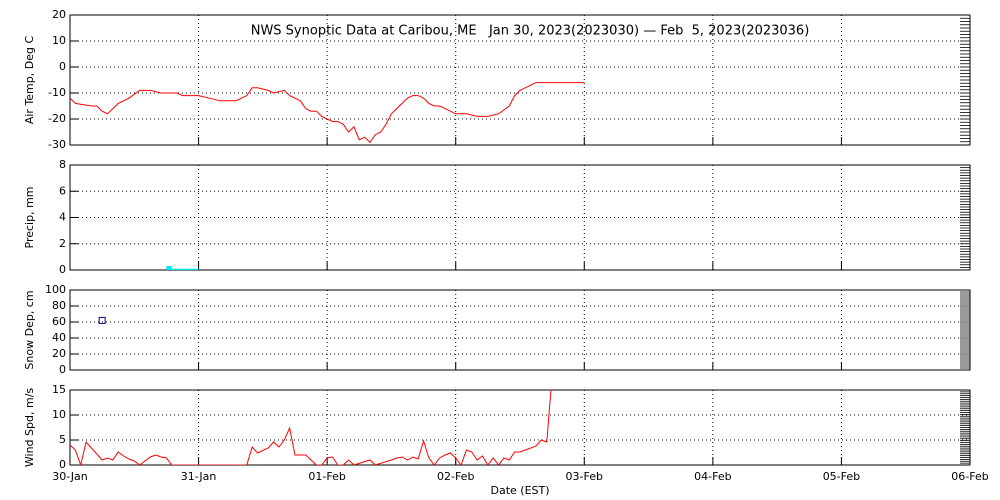  I want to click on y-tick-label: 4, so click(62, 217).